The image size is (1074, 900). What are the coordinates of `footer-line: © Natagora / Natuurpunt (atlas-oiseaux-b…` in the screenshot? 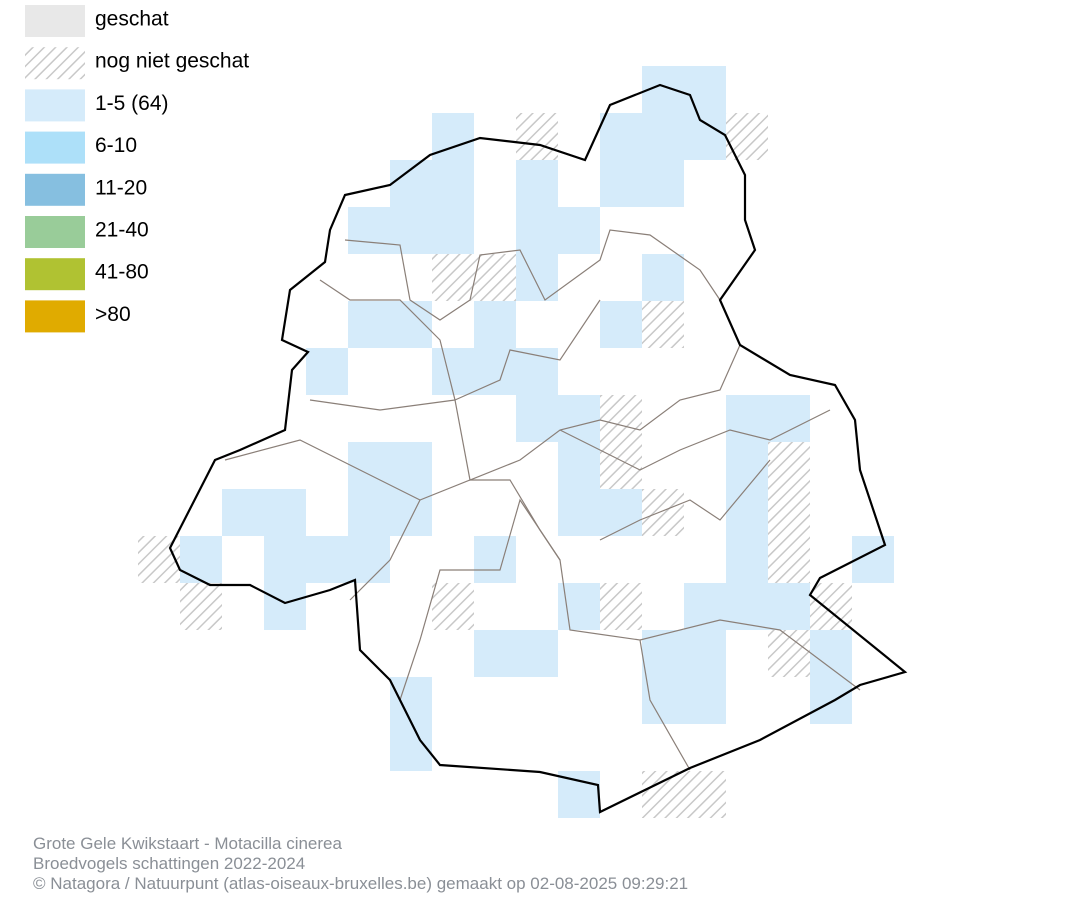 It's located at (360, 883).